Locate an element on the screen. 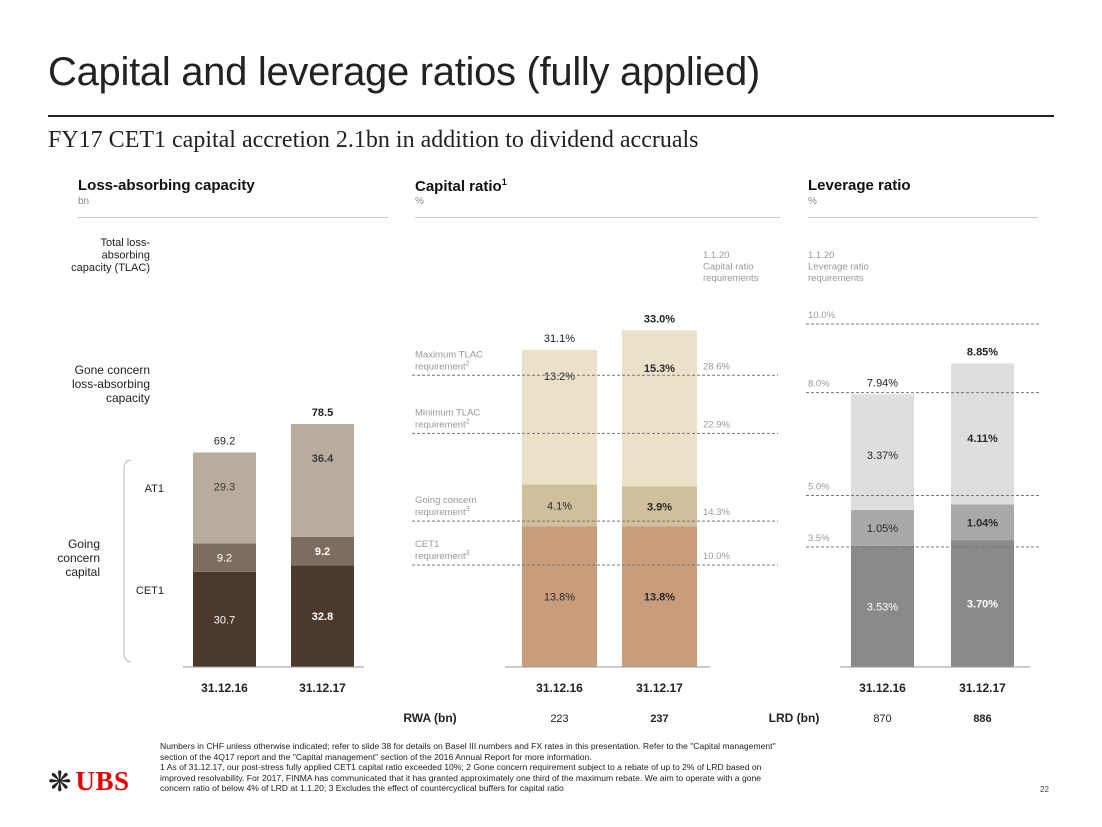  lac-gone-concern-label: capacity is located at coordinates (128, 398).